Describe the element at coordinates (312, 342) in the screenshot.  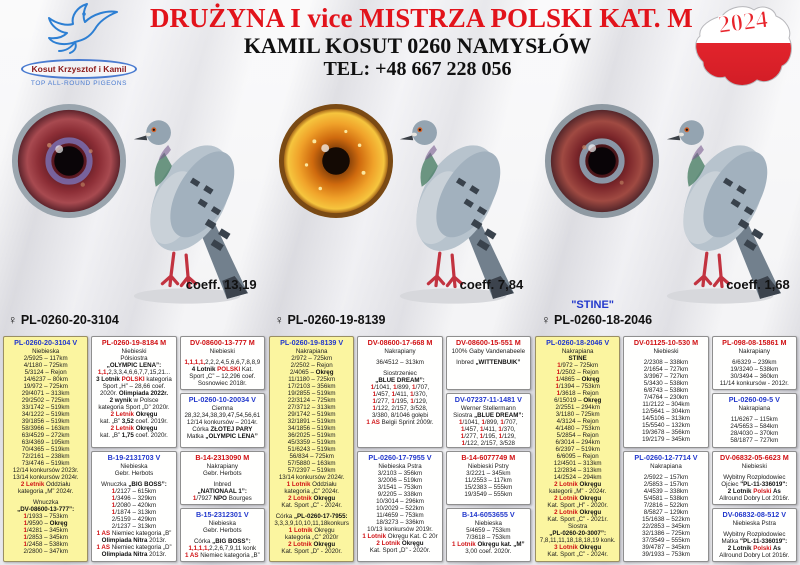
I see `ring-number: PL-0260-19-8139 V` at that location.